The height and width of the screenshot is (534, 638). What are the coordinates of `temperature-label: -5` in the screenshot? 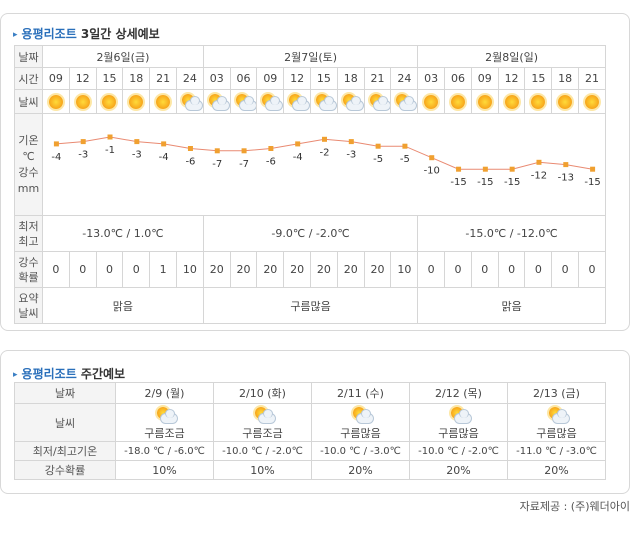 It's located at (405, 159).